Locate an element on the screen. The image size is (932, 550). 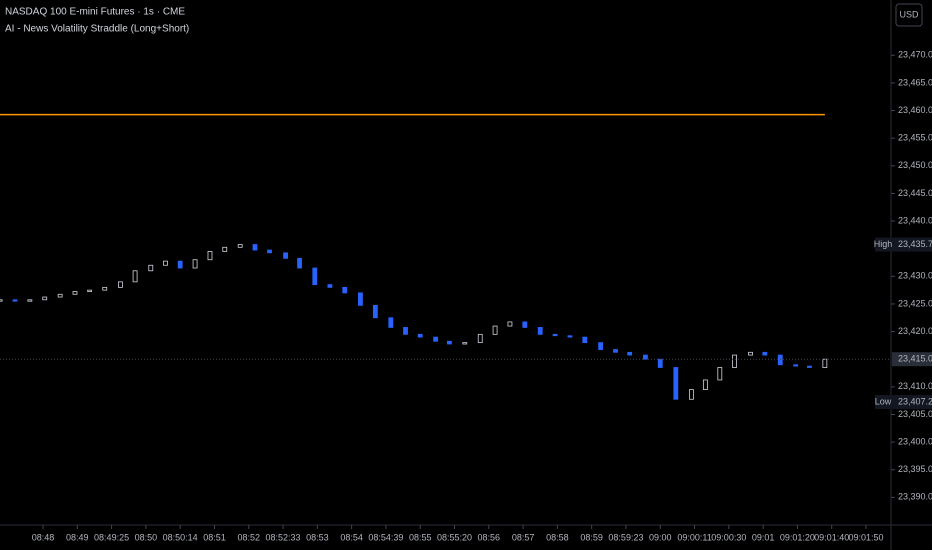
y-tick-label: 23,400.00 is located at coordinates (915, 441).